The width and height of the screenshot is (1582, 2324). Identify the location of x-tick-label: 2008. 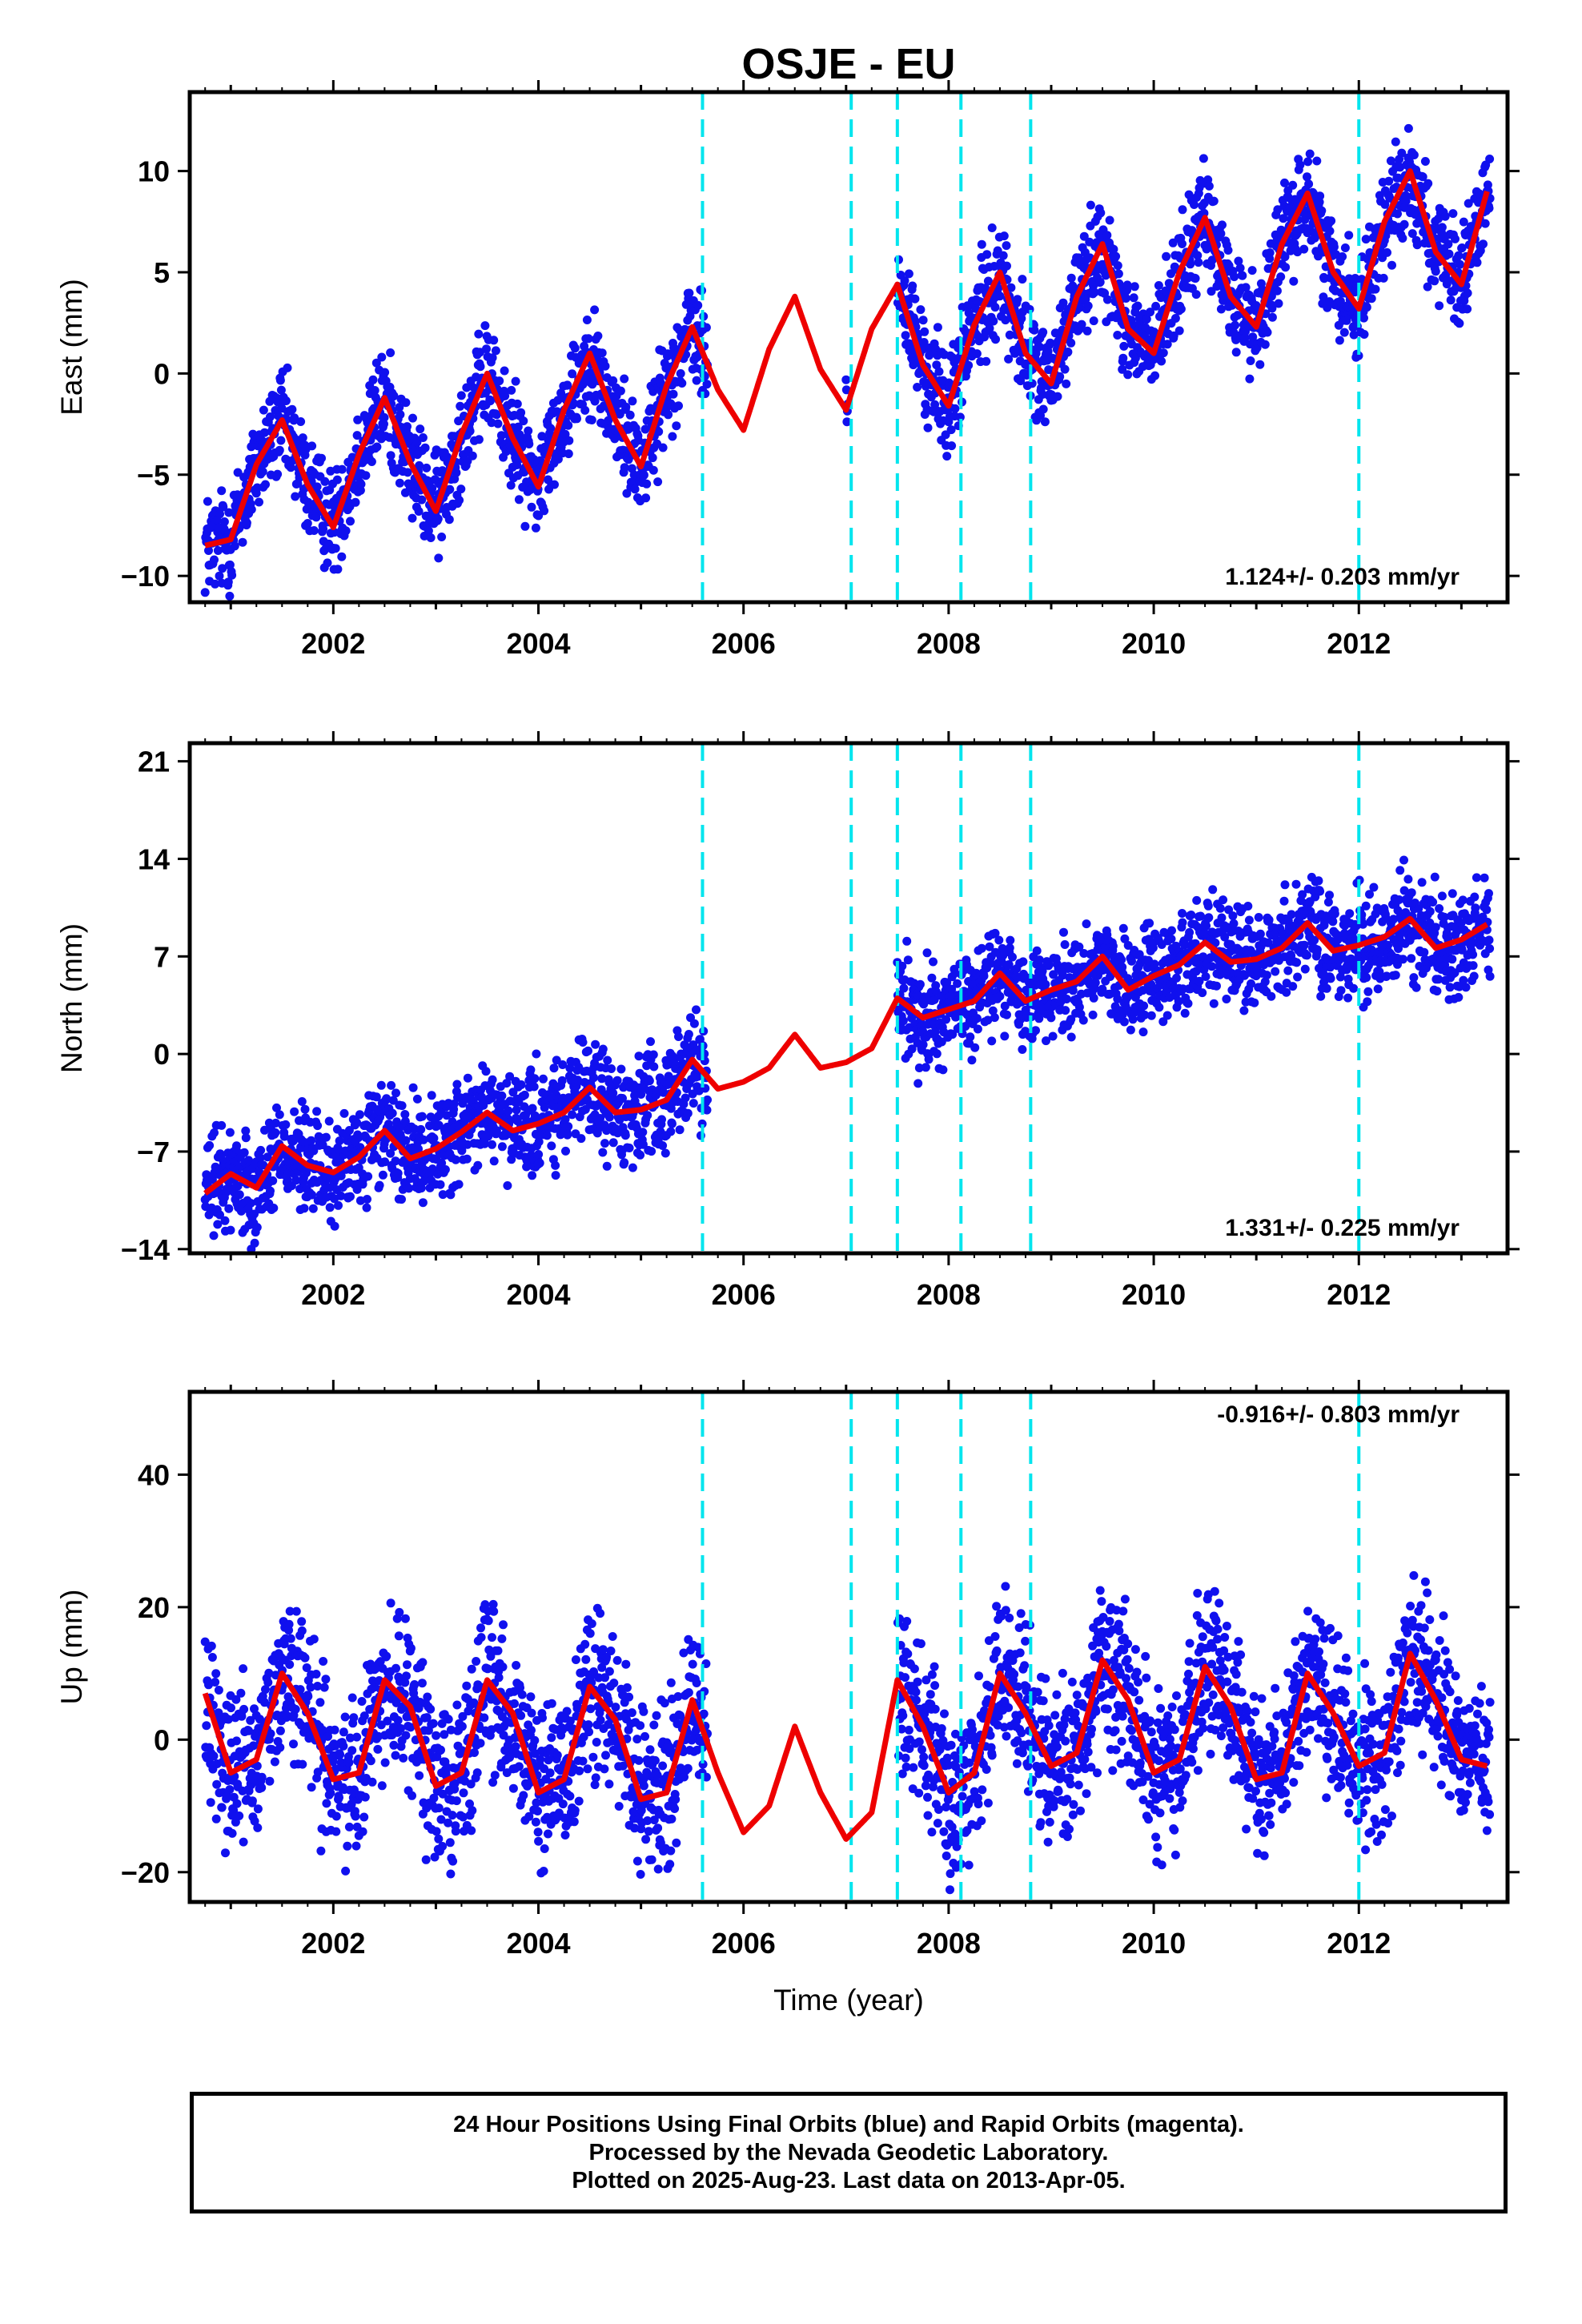
(949, 644).